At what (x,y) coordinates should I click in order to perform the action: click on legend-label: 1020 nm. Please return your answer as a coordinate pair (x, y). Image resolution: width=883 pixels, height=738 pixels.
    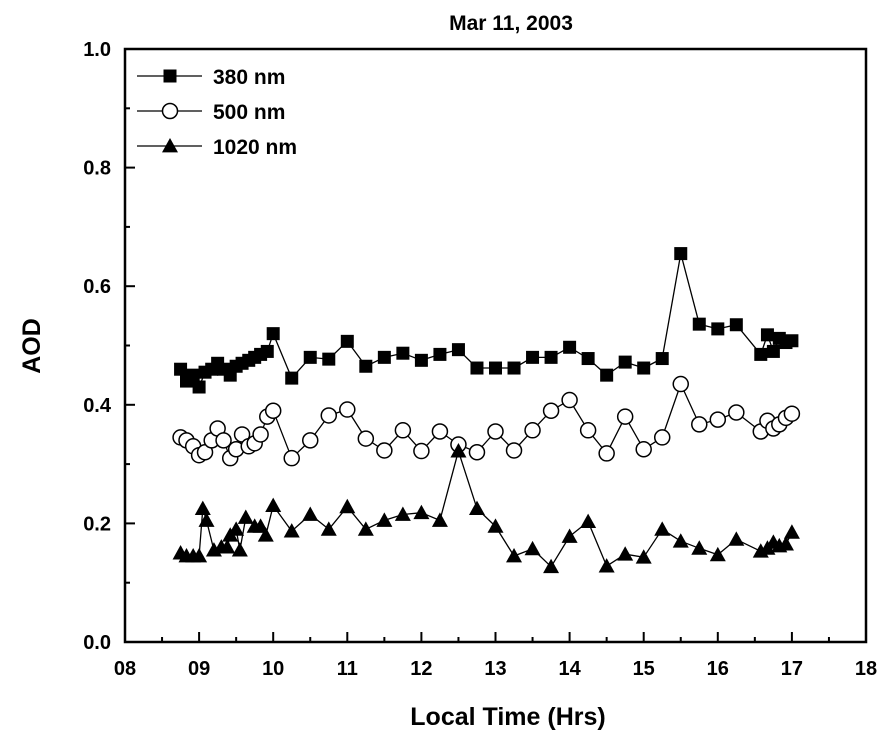
    Looking at the image, I should click on (255, 147).